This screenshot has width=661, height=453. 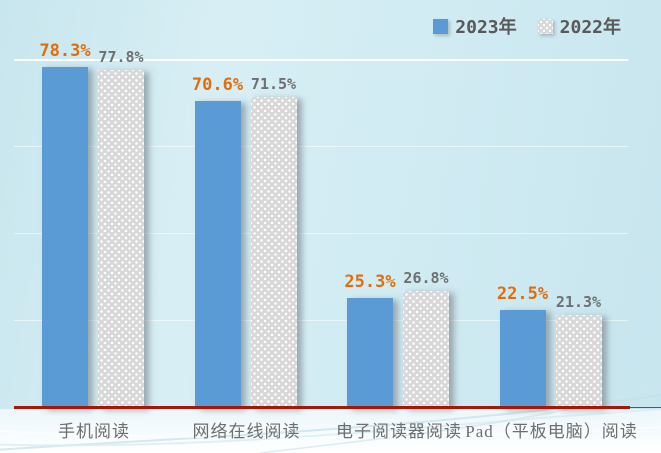 What do you see at coordinates (545, 26) in the screenshot?
I see `legend-swatch-2022-icon` at bounding box center [545, 26].